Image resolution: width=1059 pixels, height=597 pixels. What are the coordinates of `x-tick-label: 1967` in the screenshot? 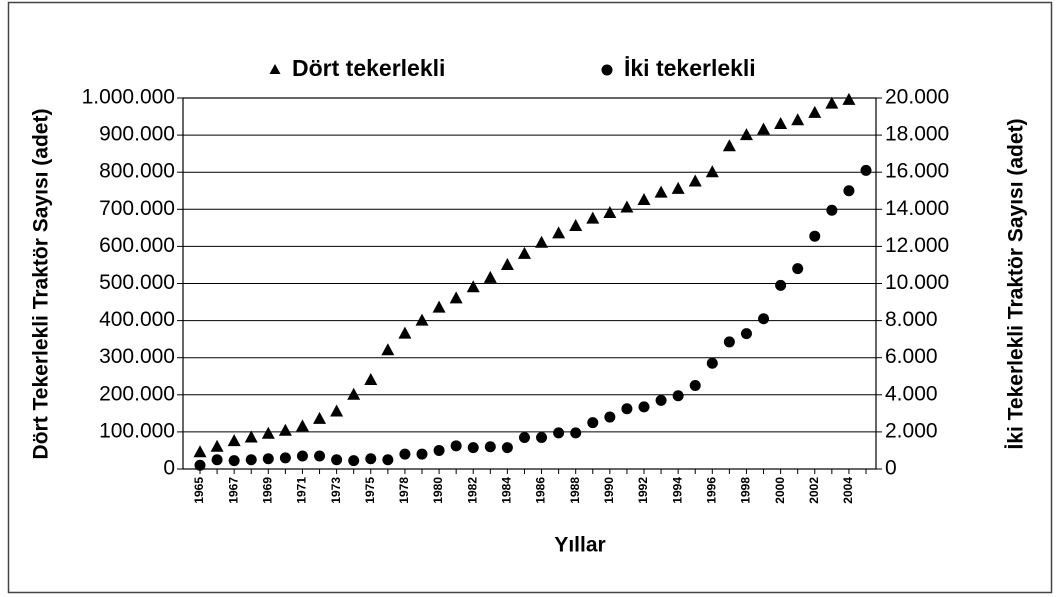 It's located at (233, 490).